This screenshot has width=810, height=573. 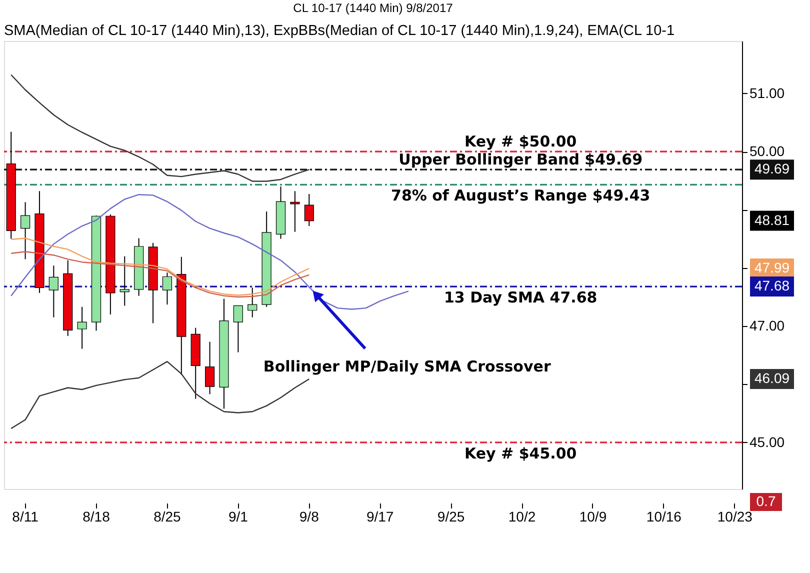 I want to click on ref-line-label: Key # $50.00, so click(x=520, y=141).